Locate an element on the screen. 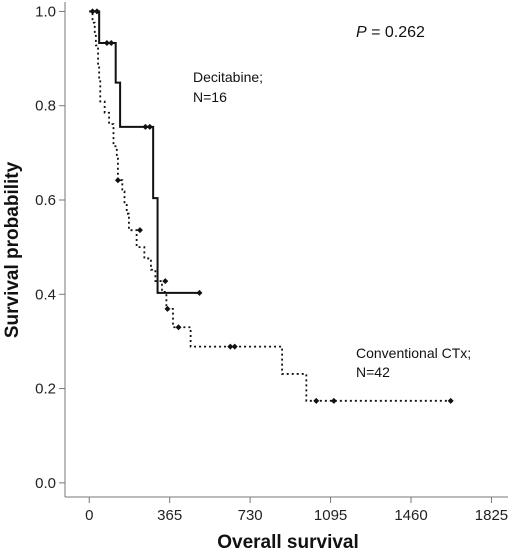  y-tick-label-0: 0.0 is located at coordinates (45, 483).